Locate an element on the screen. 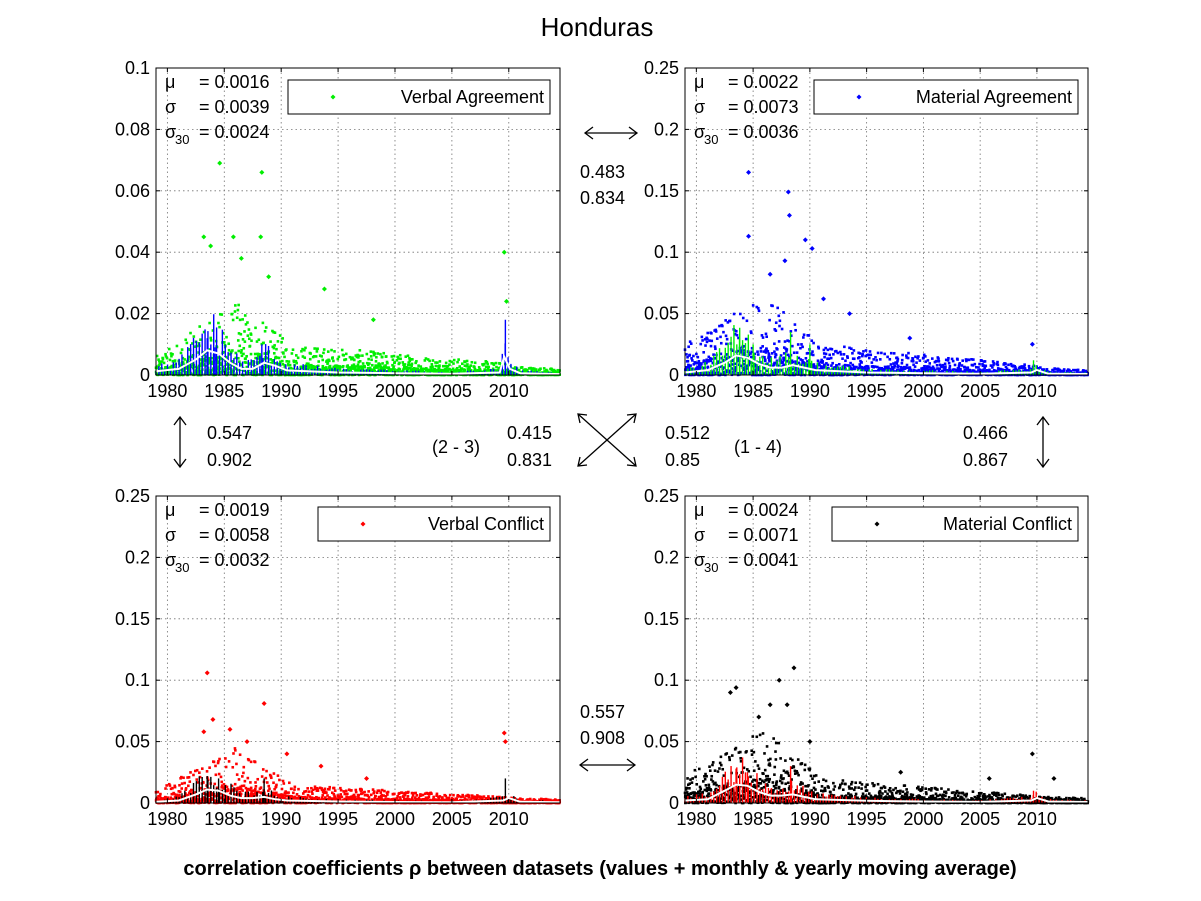 Image resolution: width=1201 pixels, height=901 pixels. stat-mu-value: = 0.0016 is located at coordinates (234, 82).